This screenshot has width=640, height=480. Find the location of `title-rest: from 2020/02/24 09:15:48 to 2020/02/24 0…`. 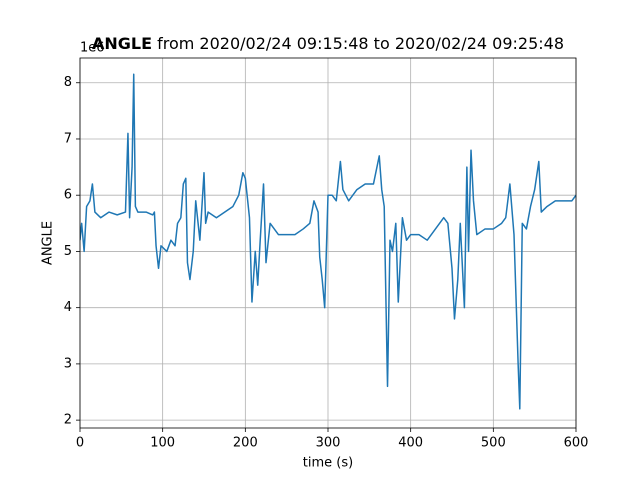

title-rest: from 2020/02/24 09:15:48 to 2020/02/24 0… is located at coordinates (360, 43).